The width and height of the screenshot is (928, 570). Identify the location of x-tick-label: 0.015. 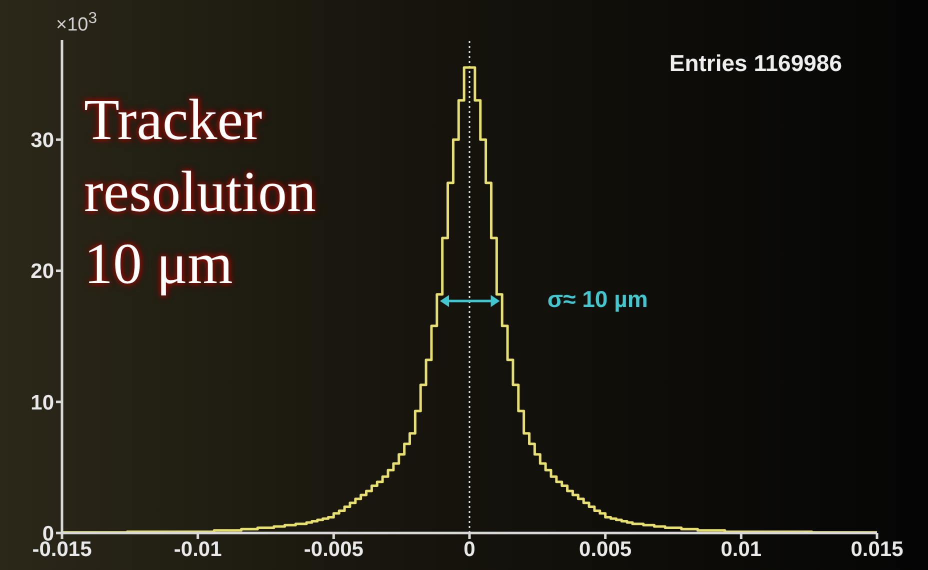
(877, 549).